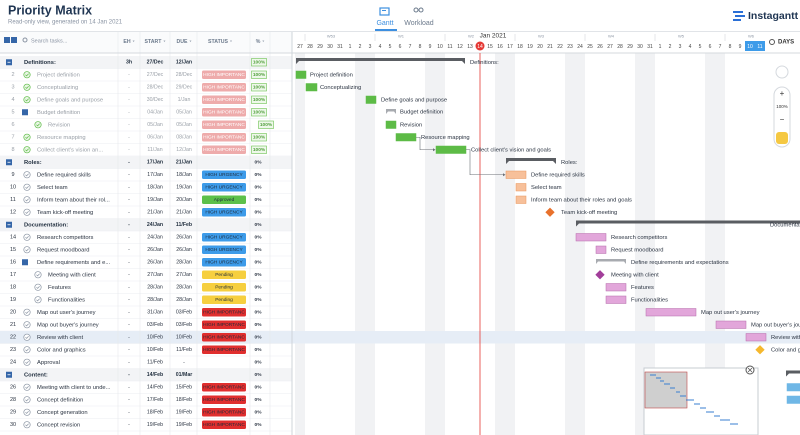 Image resolution: width=800 pixels, height=435 pixels. What do you see at coordinates (218, 42) in the screenshot?
I see `column-header: STATUS` at bounding box center [218, 42].